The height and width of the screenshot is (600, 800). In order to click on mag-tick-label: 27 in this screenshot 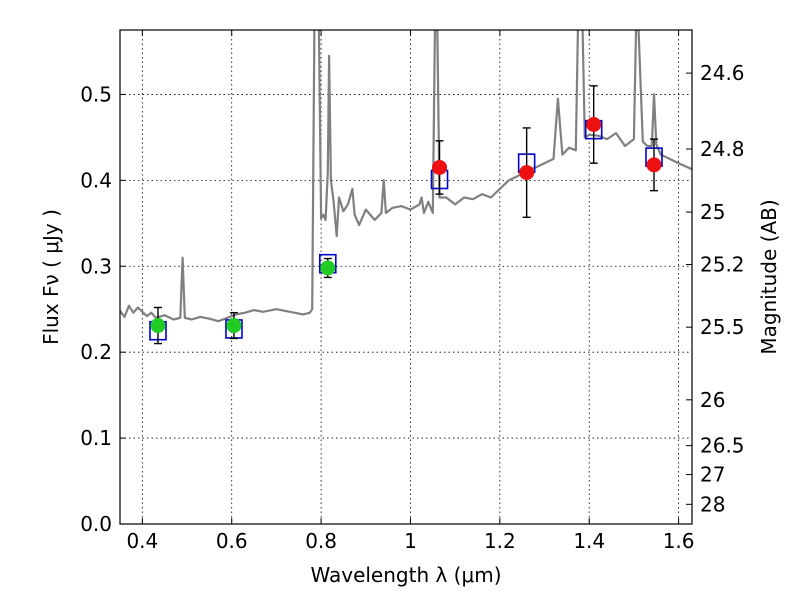, I will do `click(712, 475)`.